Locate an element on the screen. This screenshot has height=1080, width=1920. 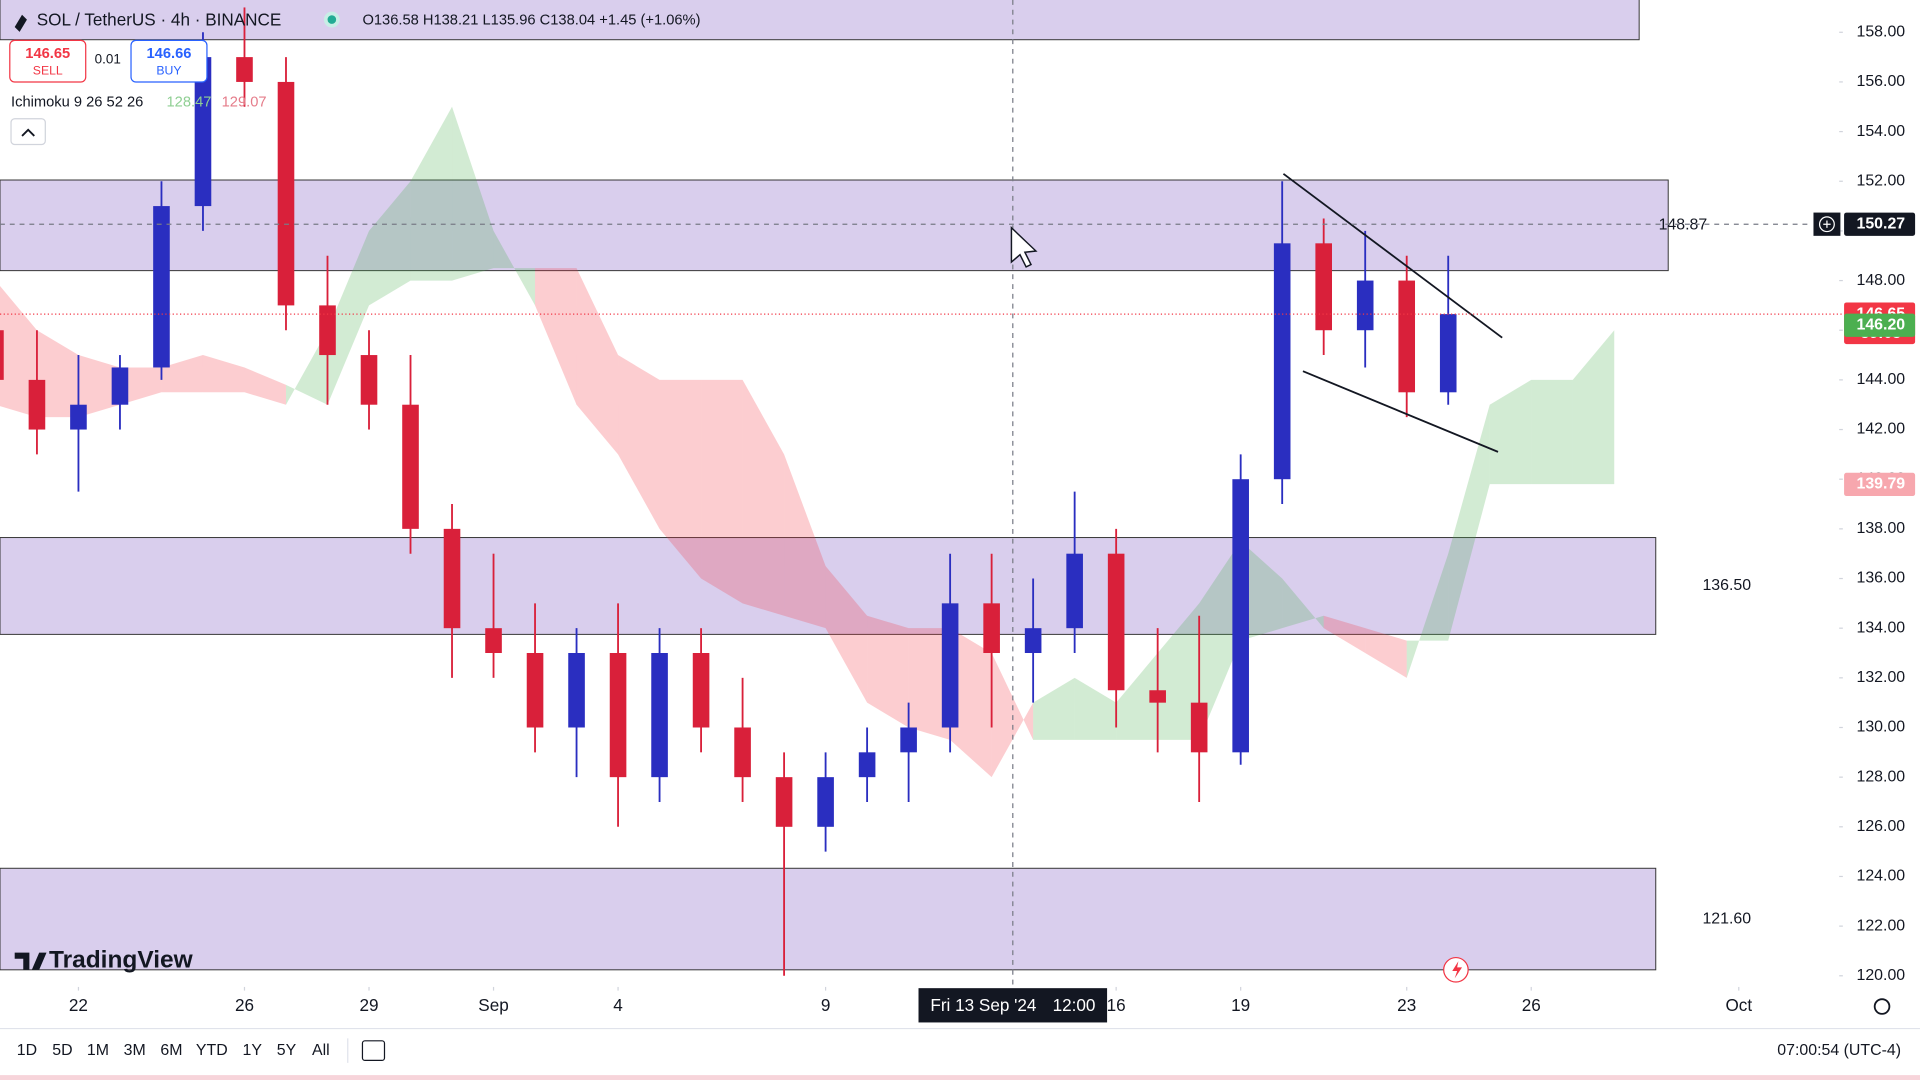
sell-box is located at coordinates (48, 61).